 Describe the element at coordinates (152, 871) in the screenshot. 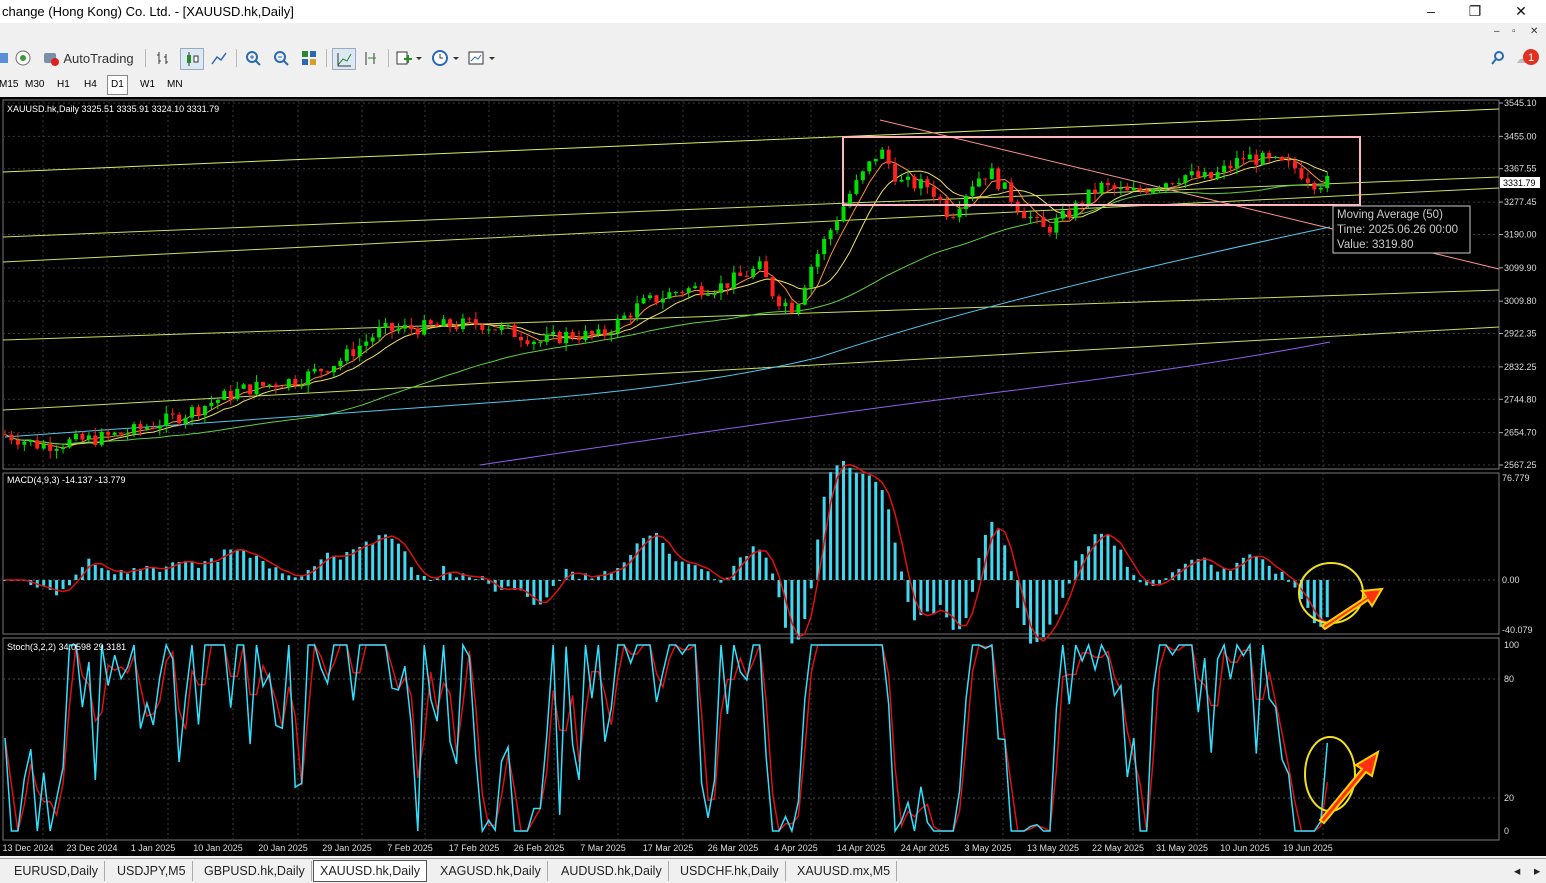

I see `tab-usdjpy: USDJPY,M5` at that location.